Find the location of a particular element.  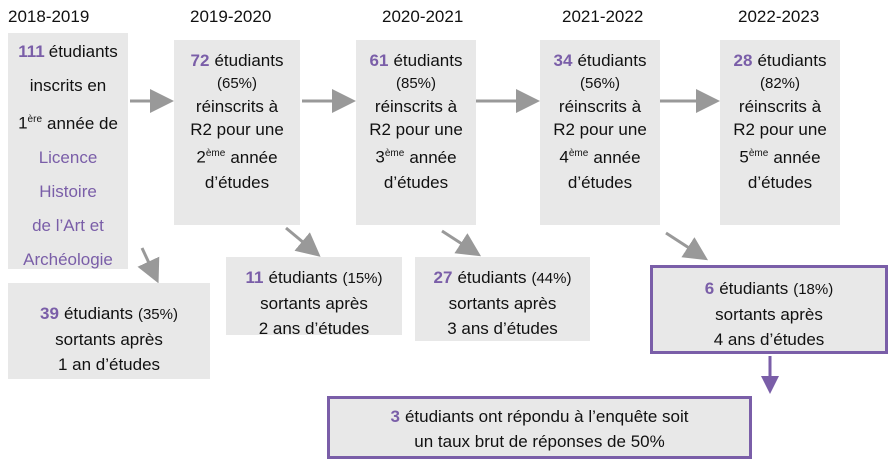

text-line: 5ème année is located at coordinates (780, 156).